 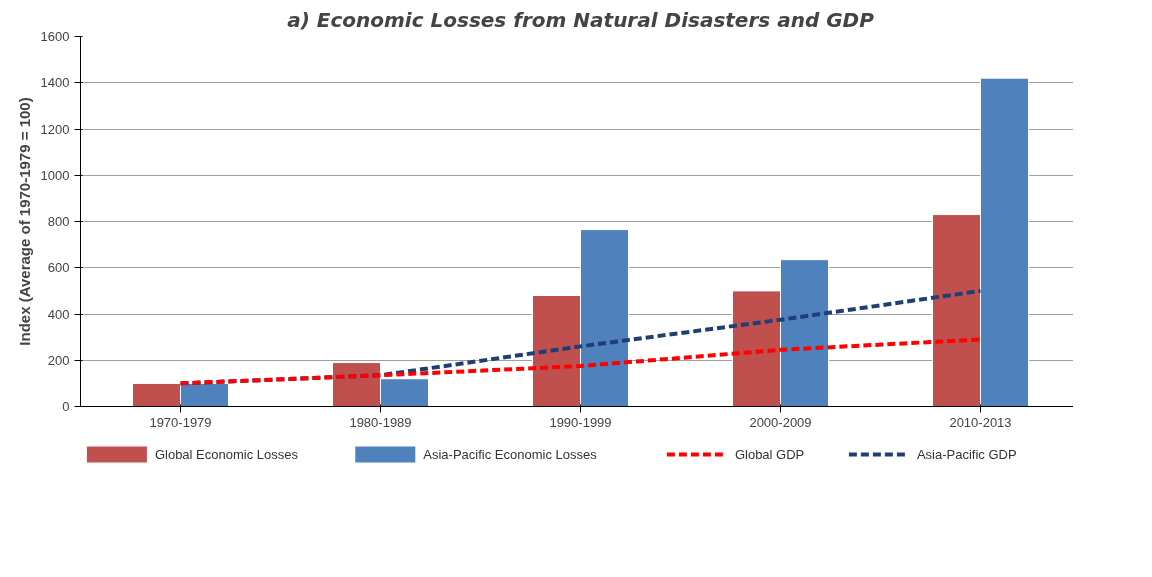 I want to click on x-tick-label: 1970-1979, so click(x=180, y=422).